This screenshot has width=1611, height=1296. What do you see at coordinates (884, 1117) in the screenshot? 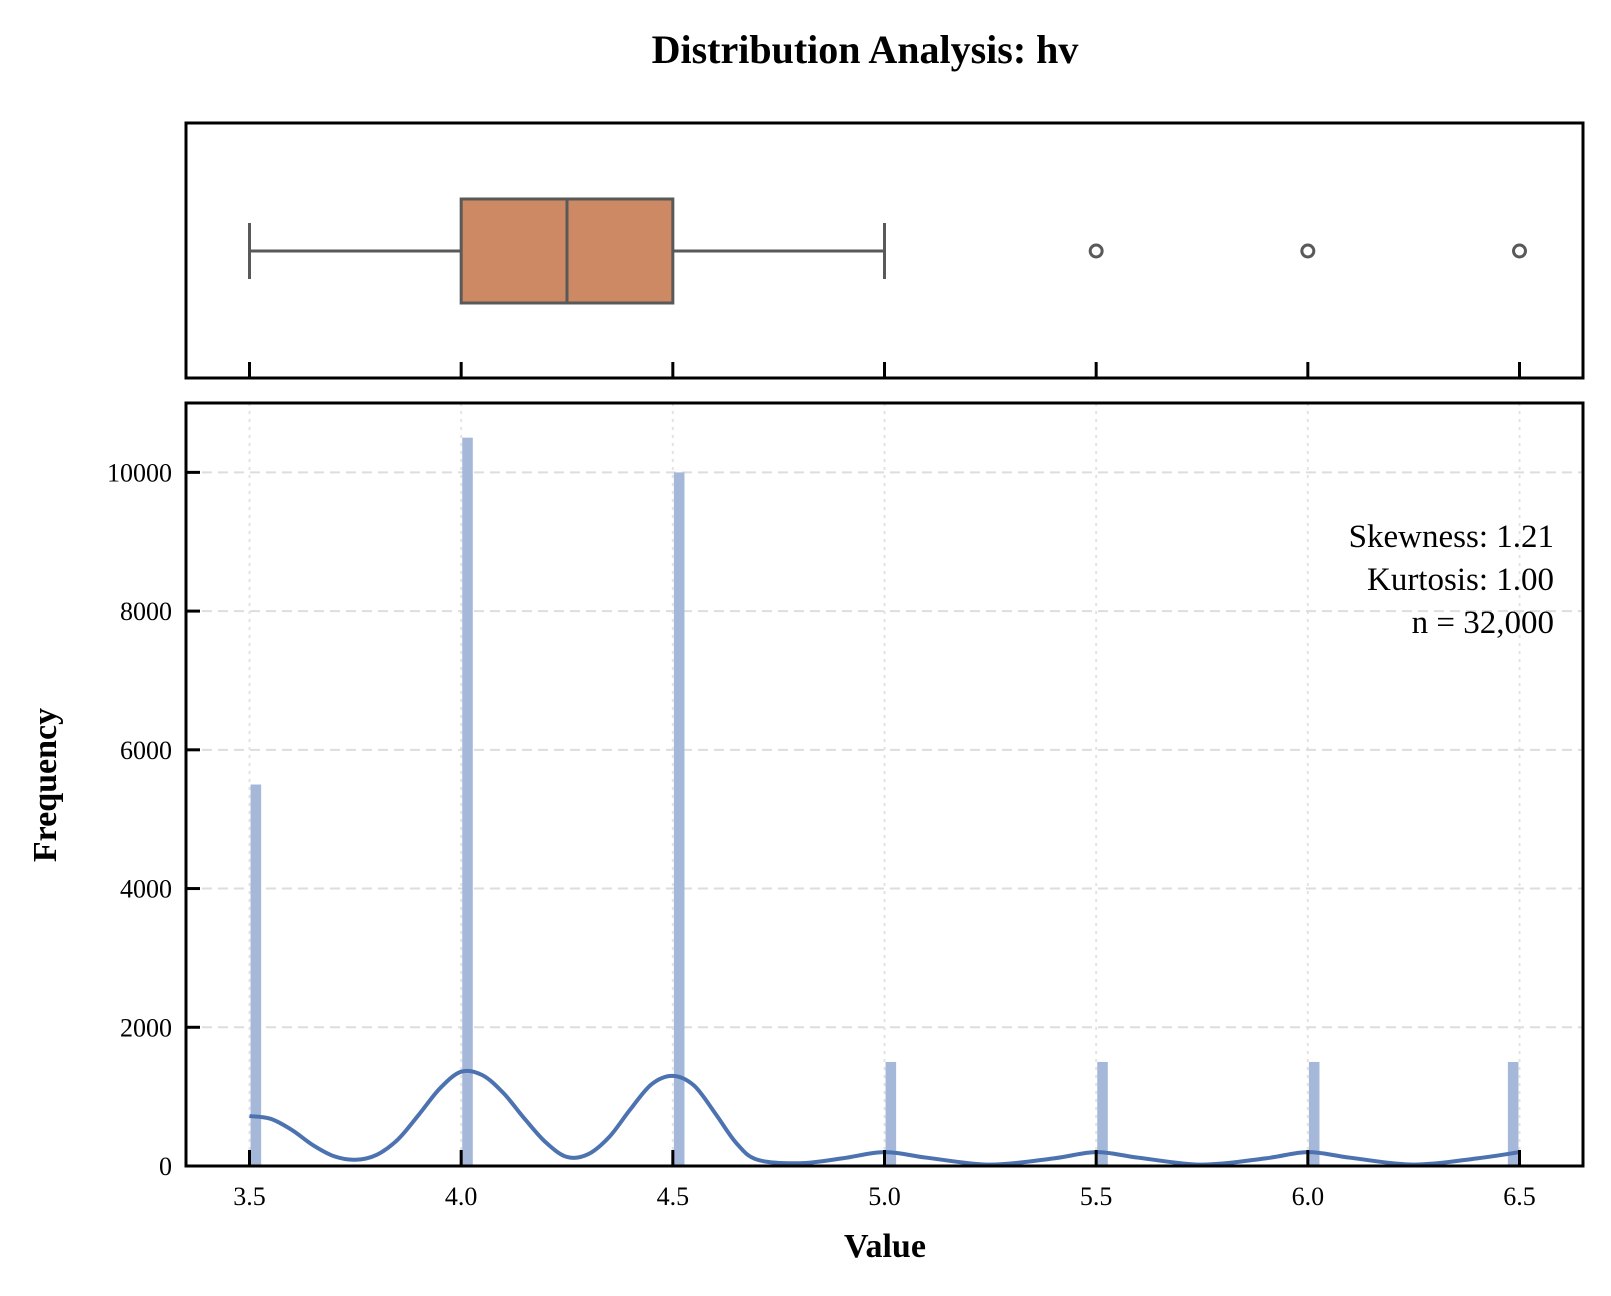
I see `kde-curve` at bounding box center [884, 1117].